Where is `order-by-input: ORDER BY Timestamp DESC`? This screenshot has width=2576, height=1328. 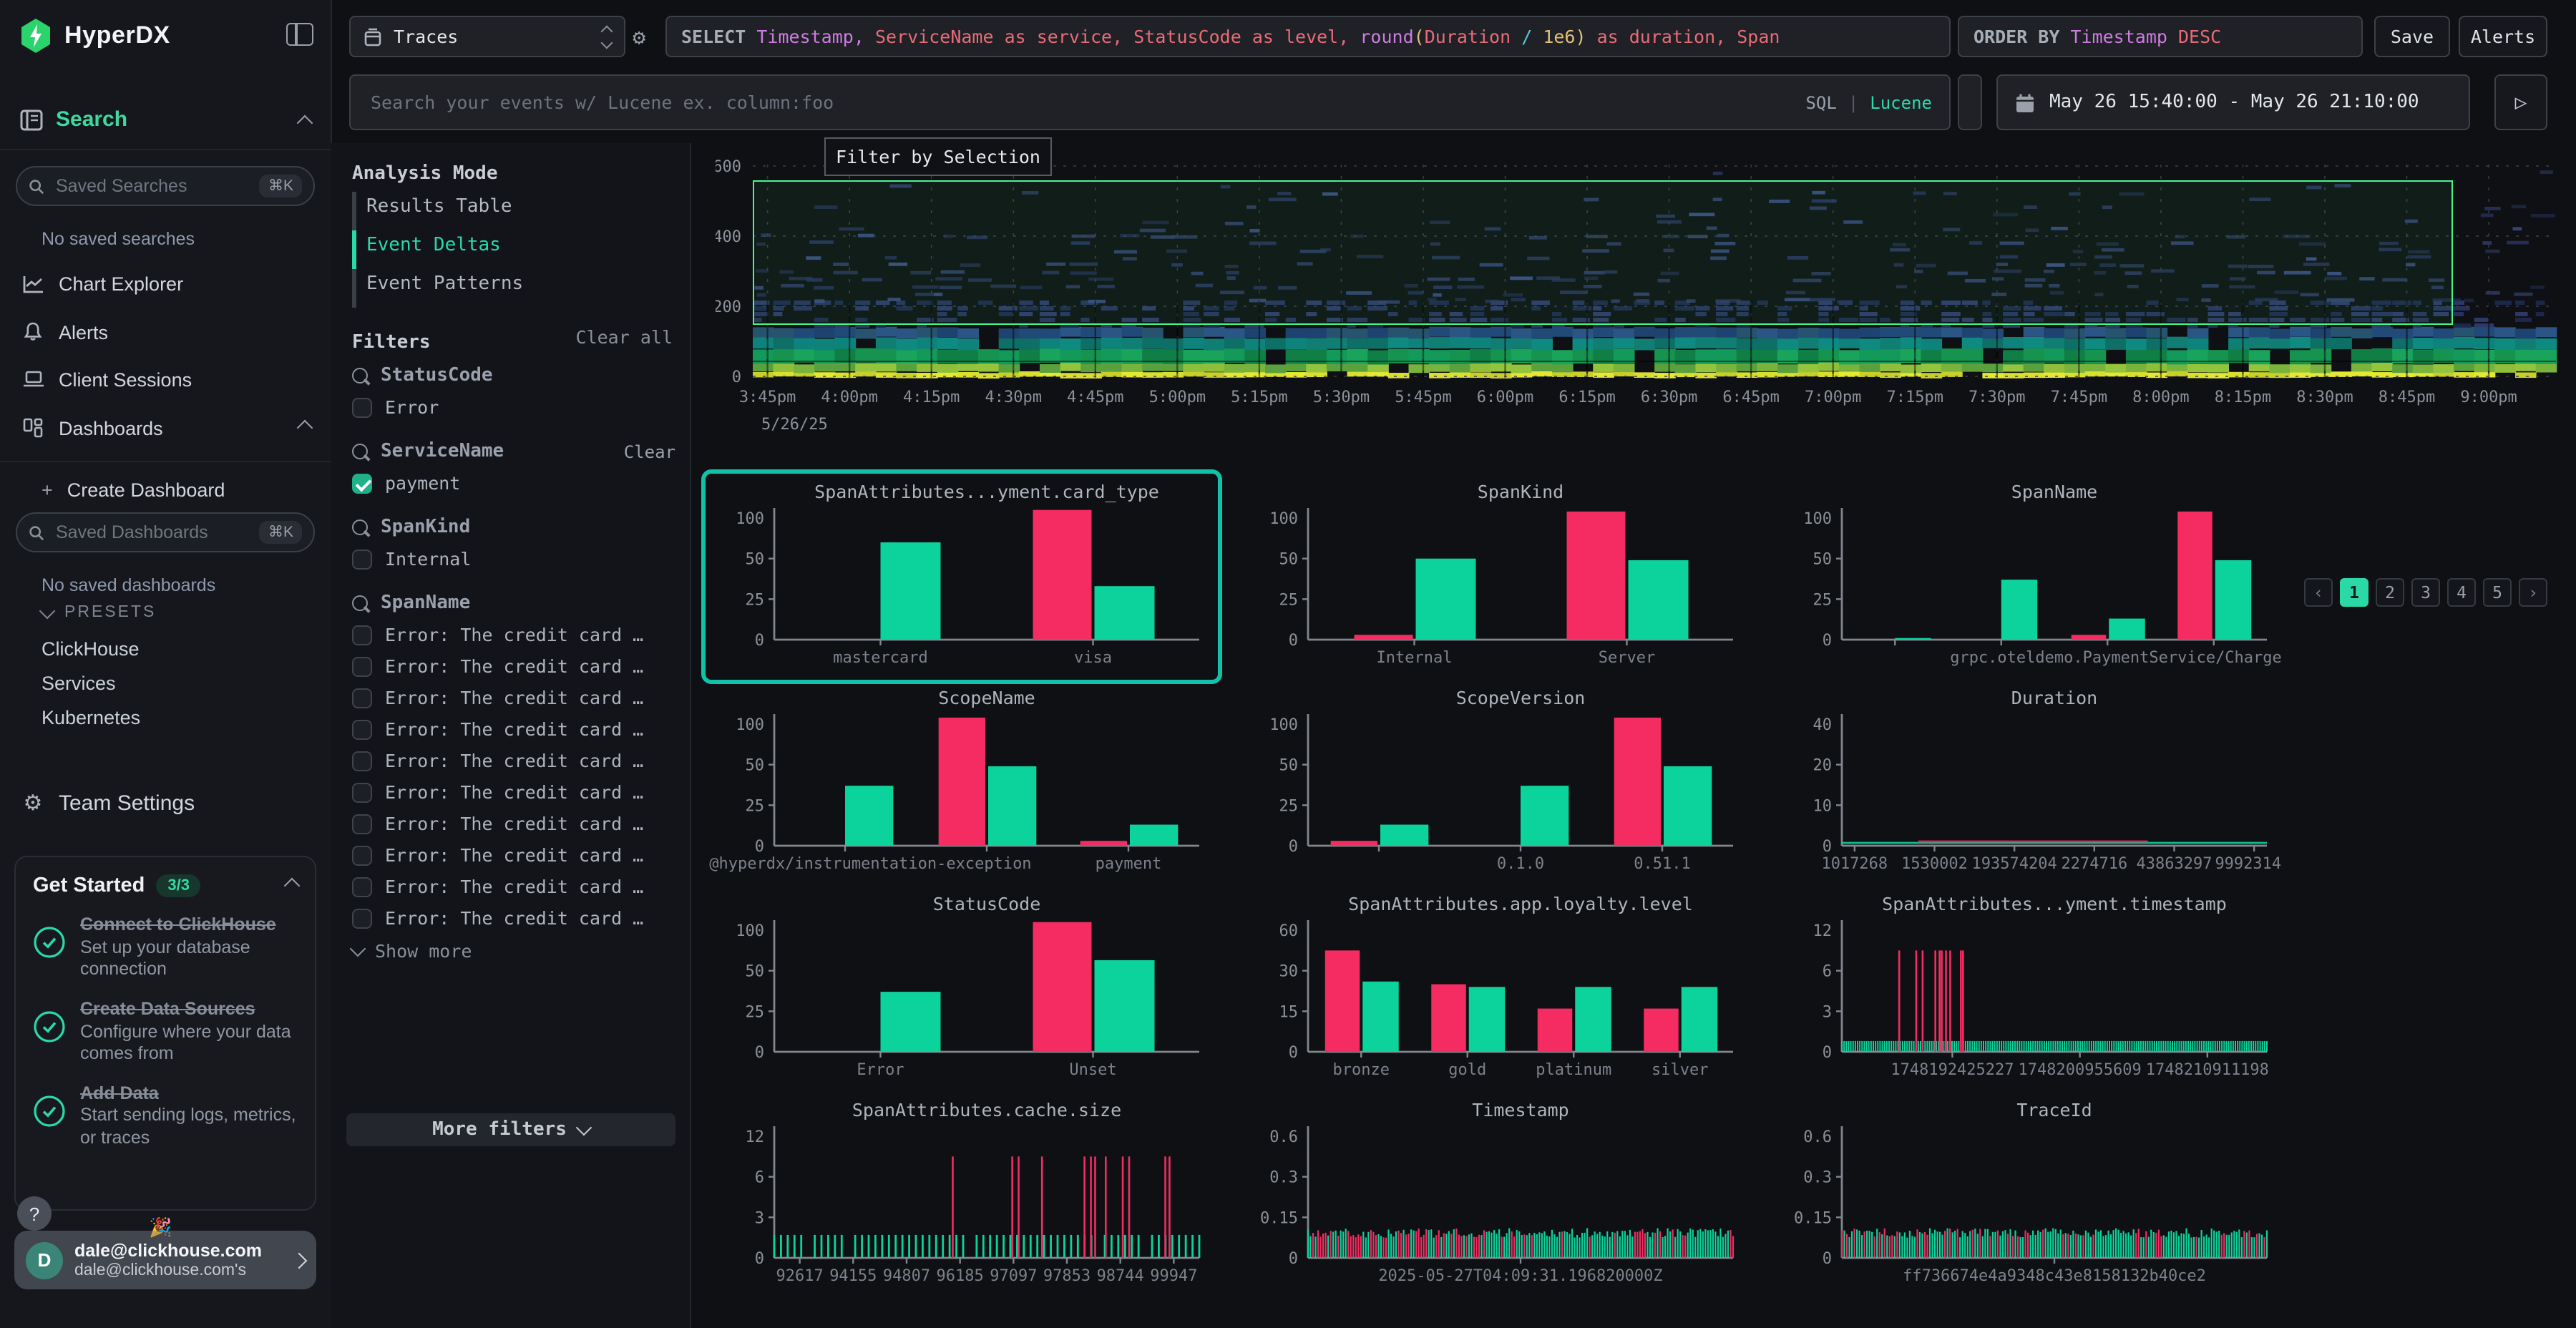
order-by-input: ORDER BY Timestamp DESC is located at coordinates (2160, 37).